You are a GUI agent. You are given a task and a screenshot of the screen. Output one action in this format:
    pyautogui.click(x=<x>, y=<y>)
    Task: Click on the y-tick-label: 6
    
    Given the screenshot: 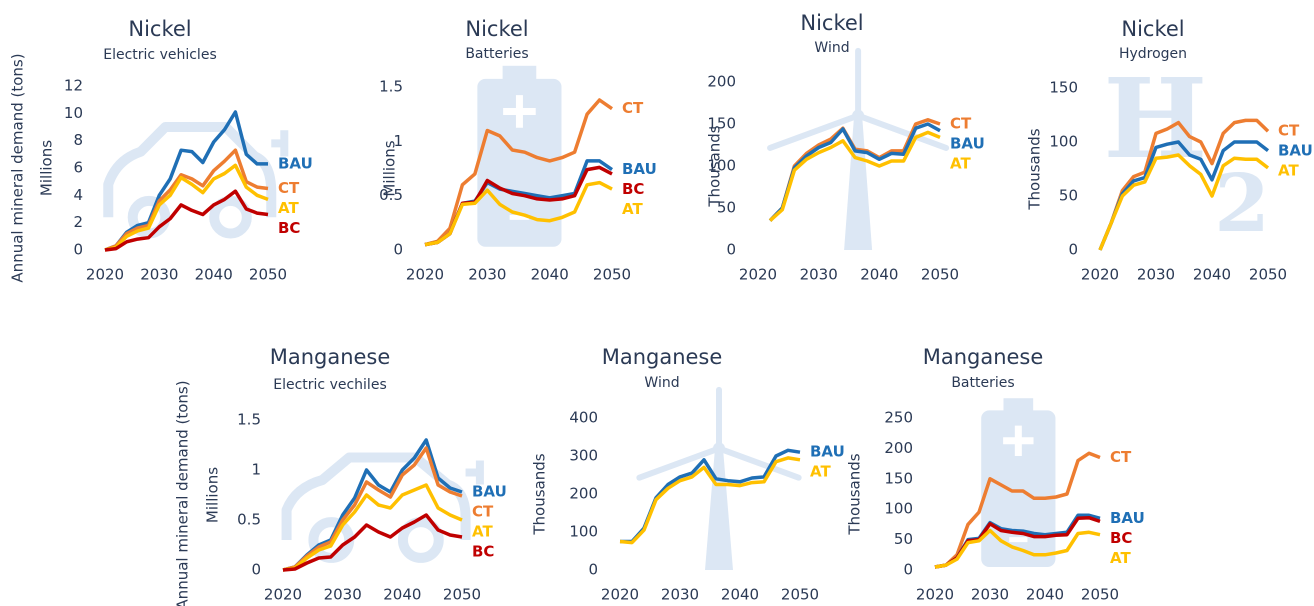 What is the action you would take?
    pyautogui.click(x=78, y=168)
    